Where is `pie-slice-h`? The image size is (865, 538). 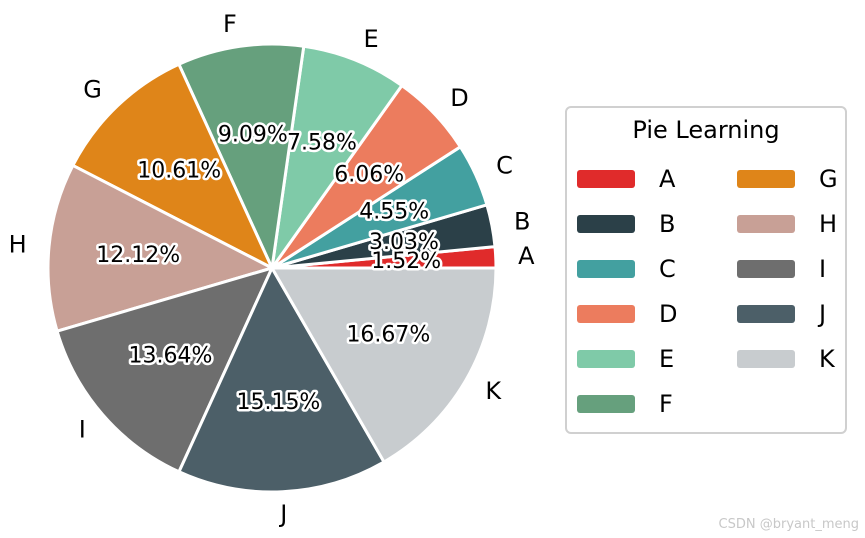
pie-slice-h is located at coordinates (160, 248).